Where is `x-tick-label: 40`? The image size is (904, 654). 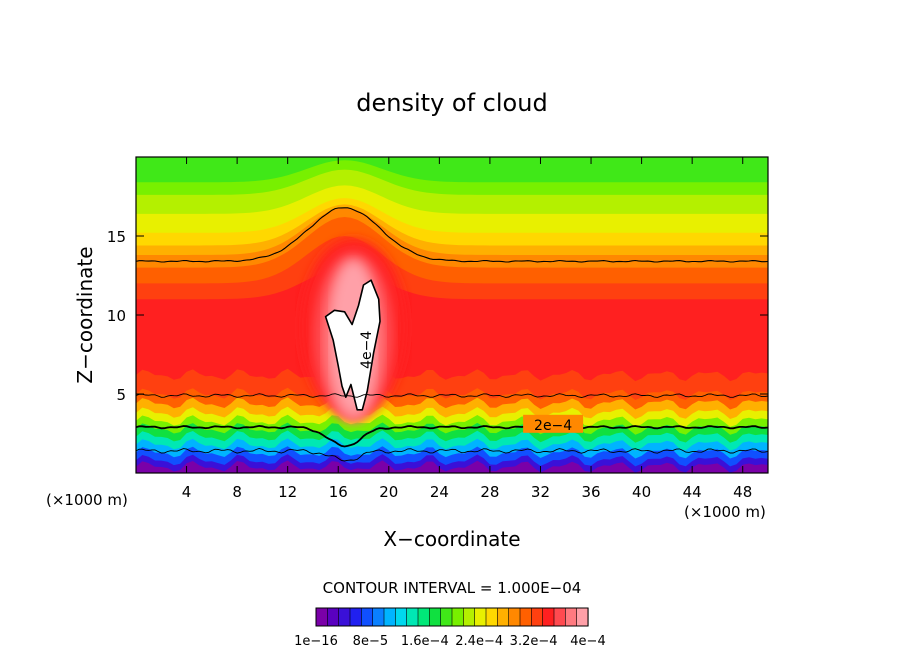
x-tick-label: 40 is located at coordinates (641, 492).